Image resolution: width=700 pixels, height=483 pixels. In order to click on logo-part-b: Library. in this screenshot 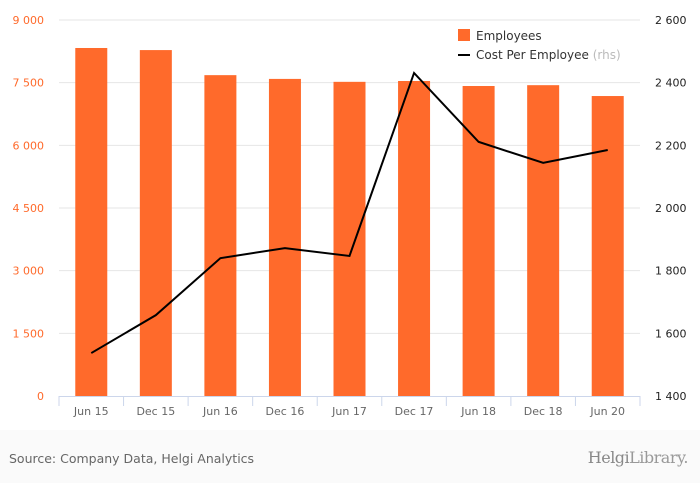, I will do `click(658, 457)`.